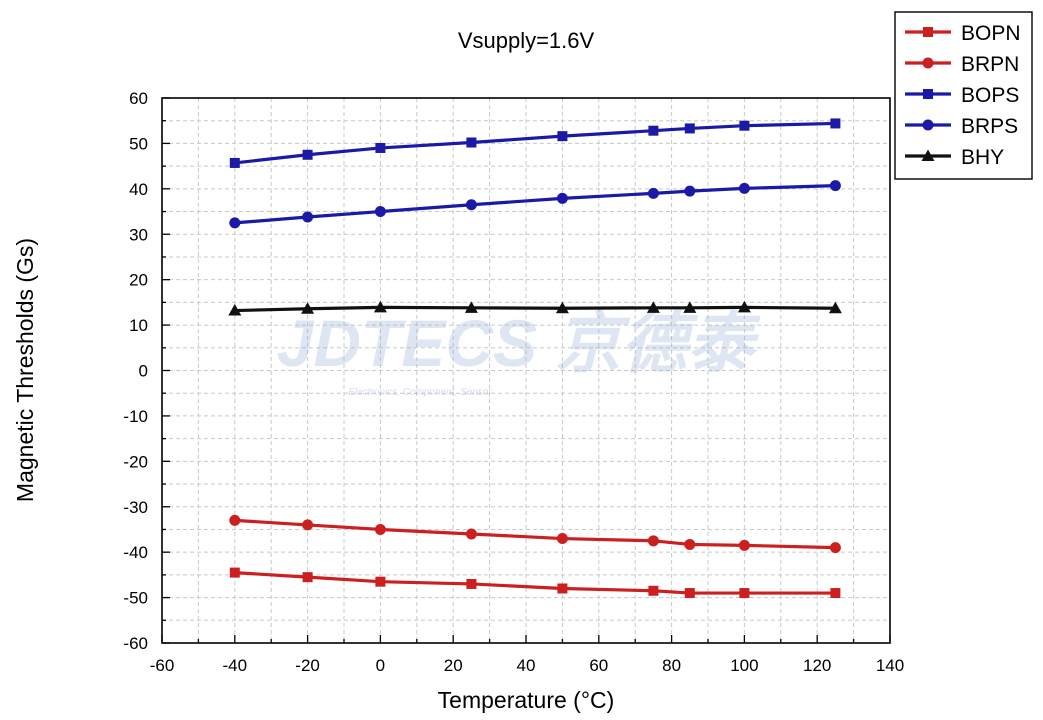 The image size is (1043, 720). Describe the element at coordinates (138, 98) in the screenshot. I see `y-tick-label: 60` at that location.